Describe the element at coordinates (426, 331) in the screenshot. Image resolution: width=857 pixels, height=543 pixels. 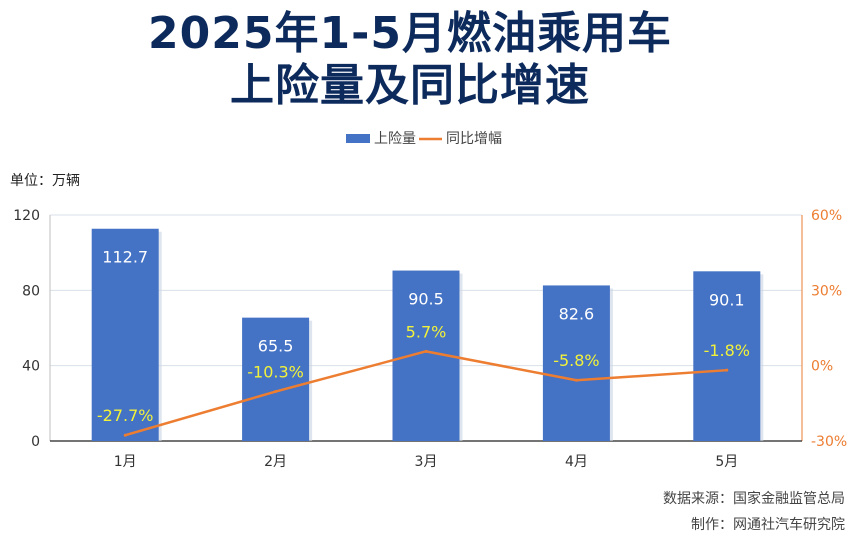
I see `line-value-label: 5.7%` at that location.